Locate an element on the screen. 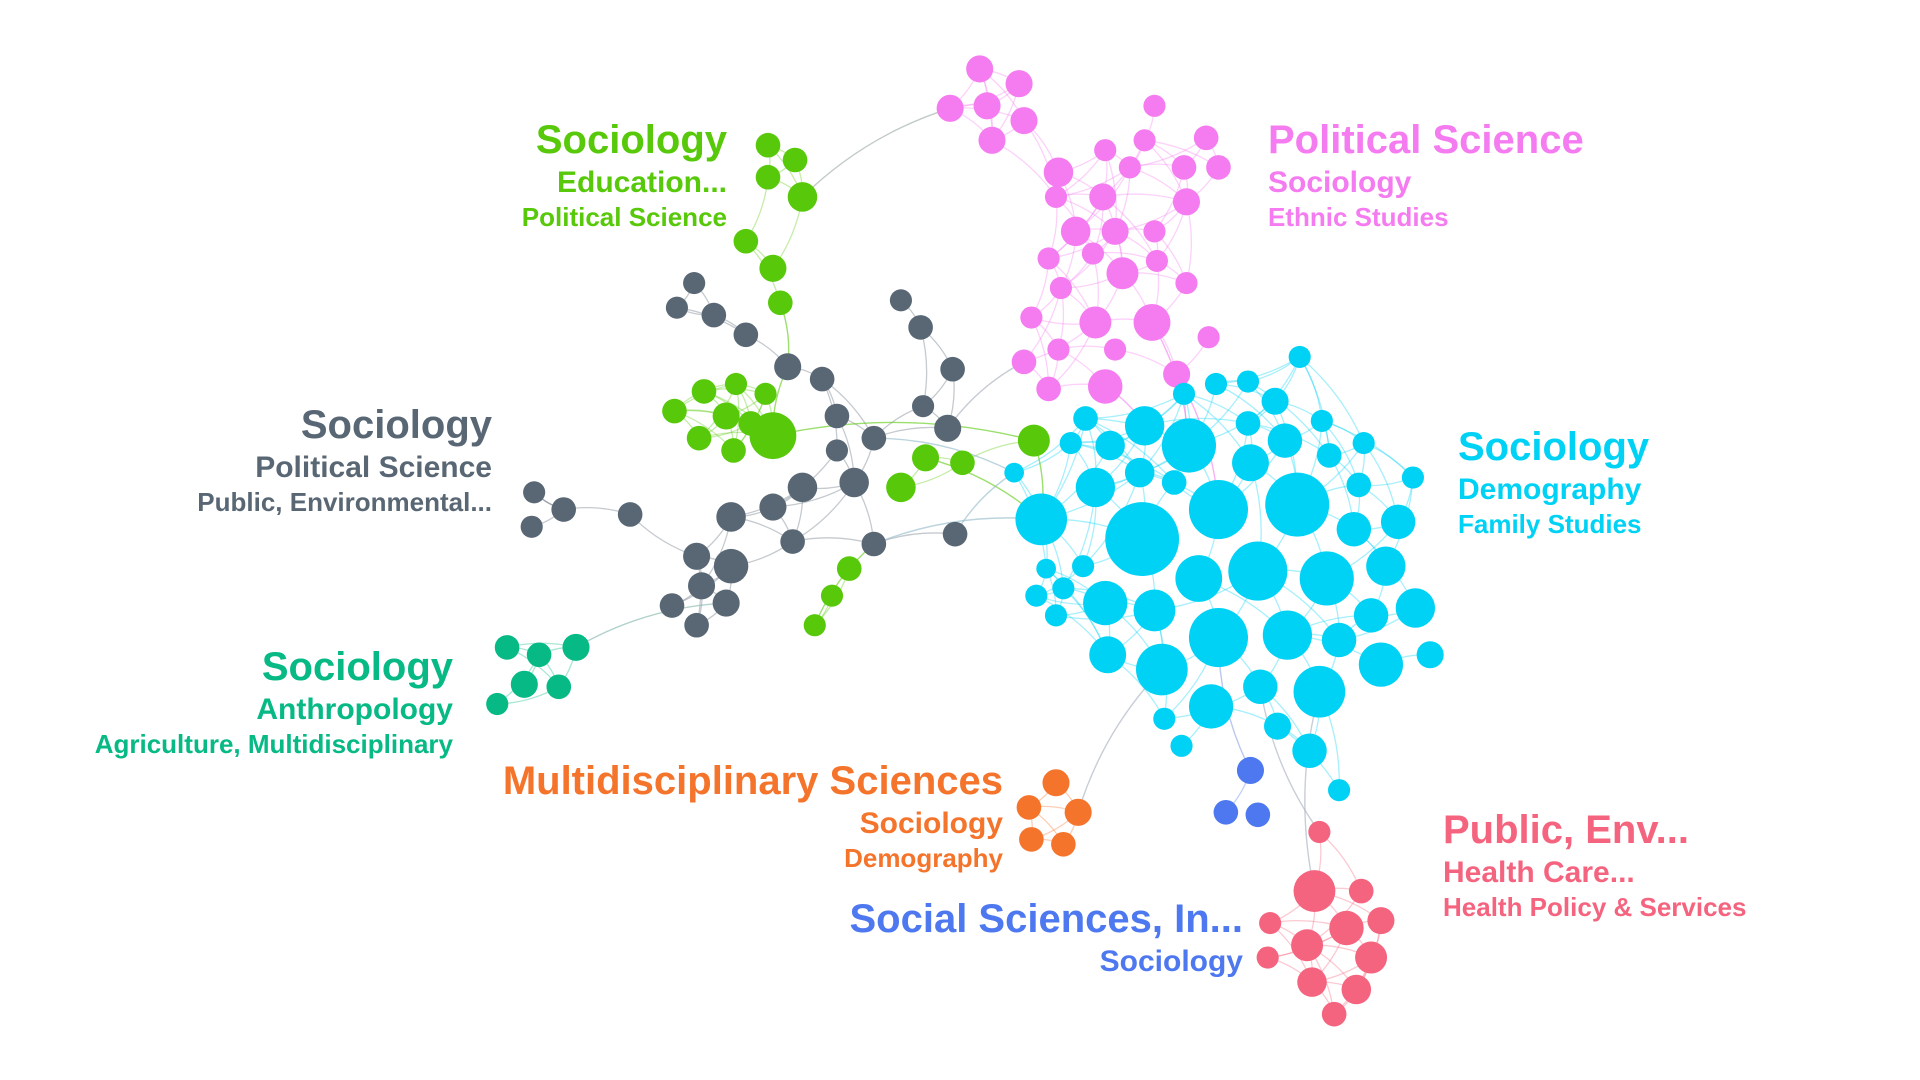 The height and width of the screenshot is (1080, 1920). cluster-subtitle-2: Agriculture, Multidisciplinary is located at coordinates (273, 744).